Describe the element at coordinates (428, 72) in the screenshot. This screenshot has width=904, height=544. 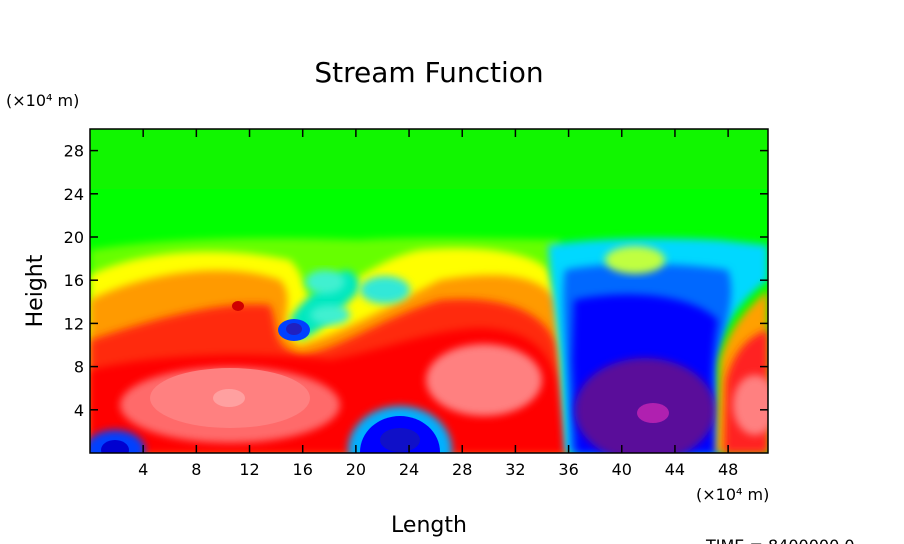
I see `chart-title: Stream Function` at that location.